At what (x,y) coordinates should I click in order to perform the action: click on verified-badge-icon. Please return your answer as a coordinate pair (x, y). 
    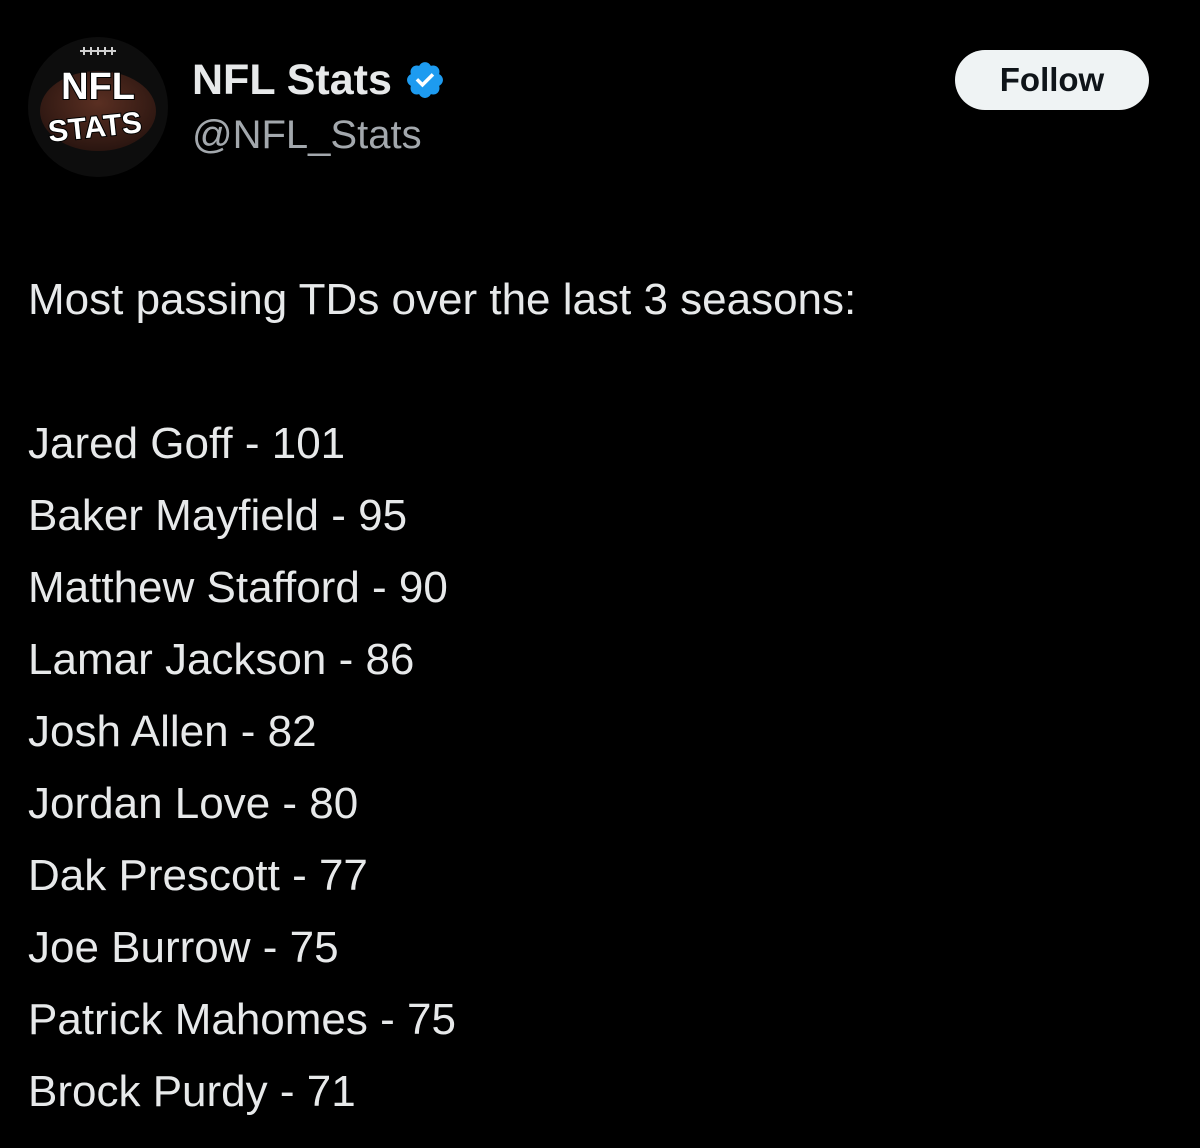
    Looking at the image, I should click on (424, 80).